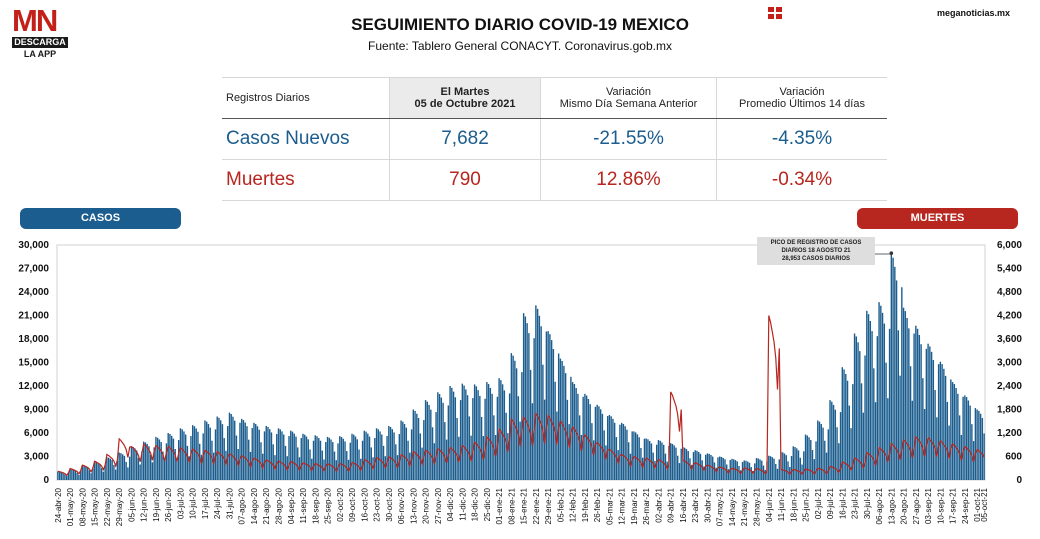 This screenshot has height=539, width=1040. Describe the element at coordinates (775, 13) in the screenshot. I see `grid-menu-icon` at that location.